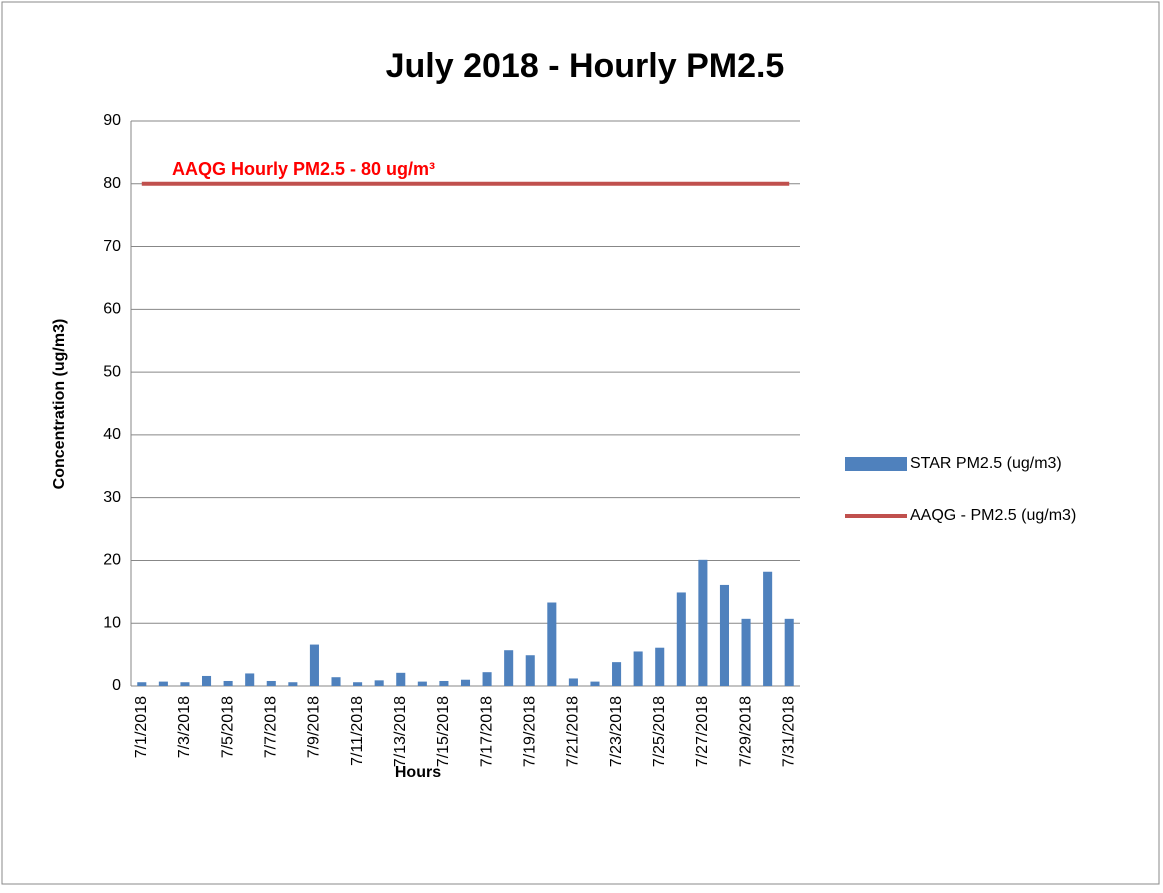 This screenshot has height=893, width=1163. What do you see at coordinates (112, 560) in the screenshot?
I see `y-tick-label: 20` at bounding box center [112, 560].